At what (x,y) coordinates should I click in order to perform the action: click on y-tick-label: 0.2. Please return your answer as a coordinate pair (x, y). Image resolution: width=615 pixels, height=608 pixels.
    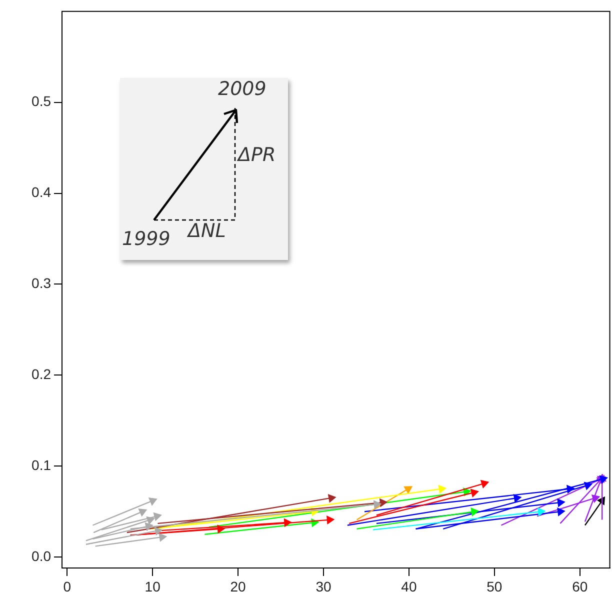
    Looking at the image, I should click on (42, 374).